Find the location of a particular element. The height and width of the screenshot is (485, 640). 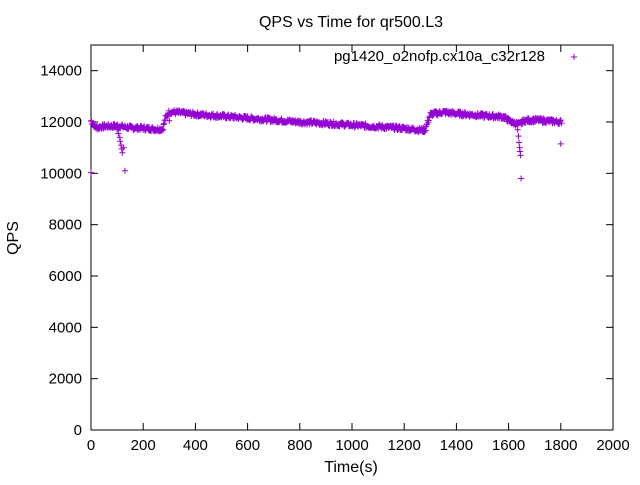

x-tick-label: 1200 is located at coordinates (404, 445).